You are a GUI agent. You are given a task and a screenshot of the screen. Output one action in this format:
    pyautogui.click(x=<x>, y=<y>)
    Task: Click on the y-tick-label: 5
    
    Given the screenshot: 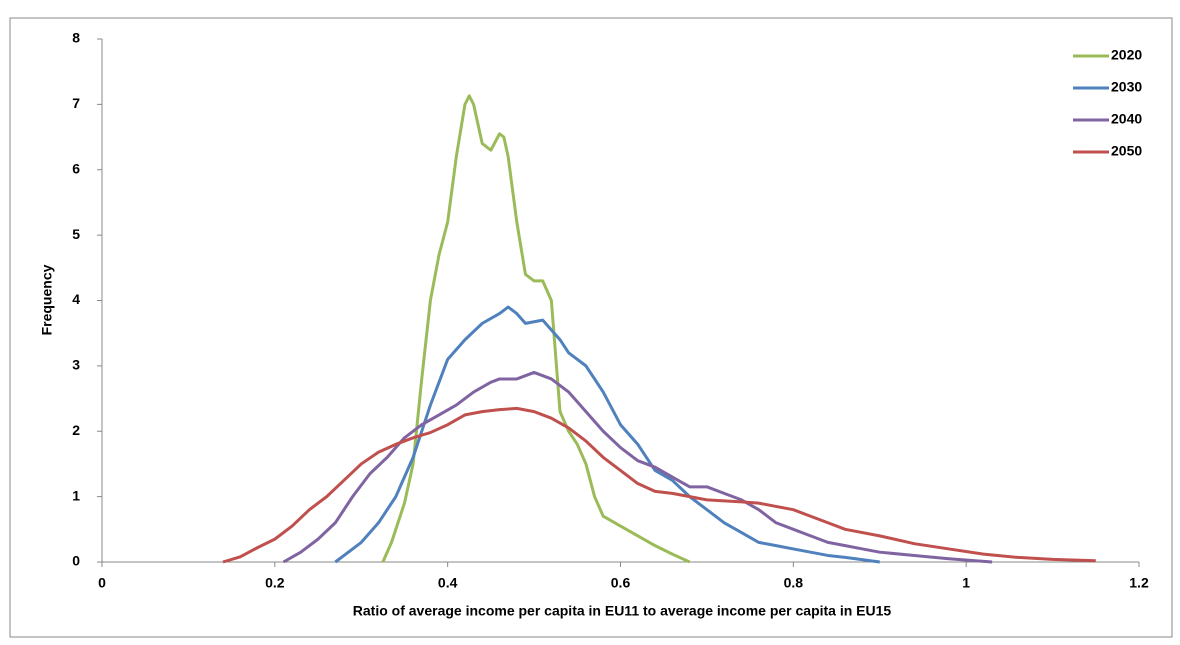 What is the action you would take?
    pyautogui.click(x=76, y=234)
    